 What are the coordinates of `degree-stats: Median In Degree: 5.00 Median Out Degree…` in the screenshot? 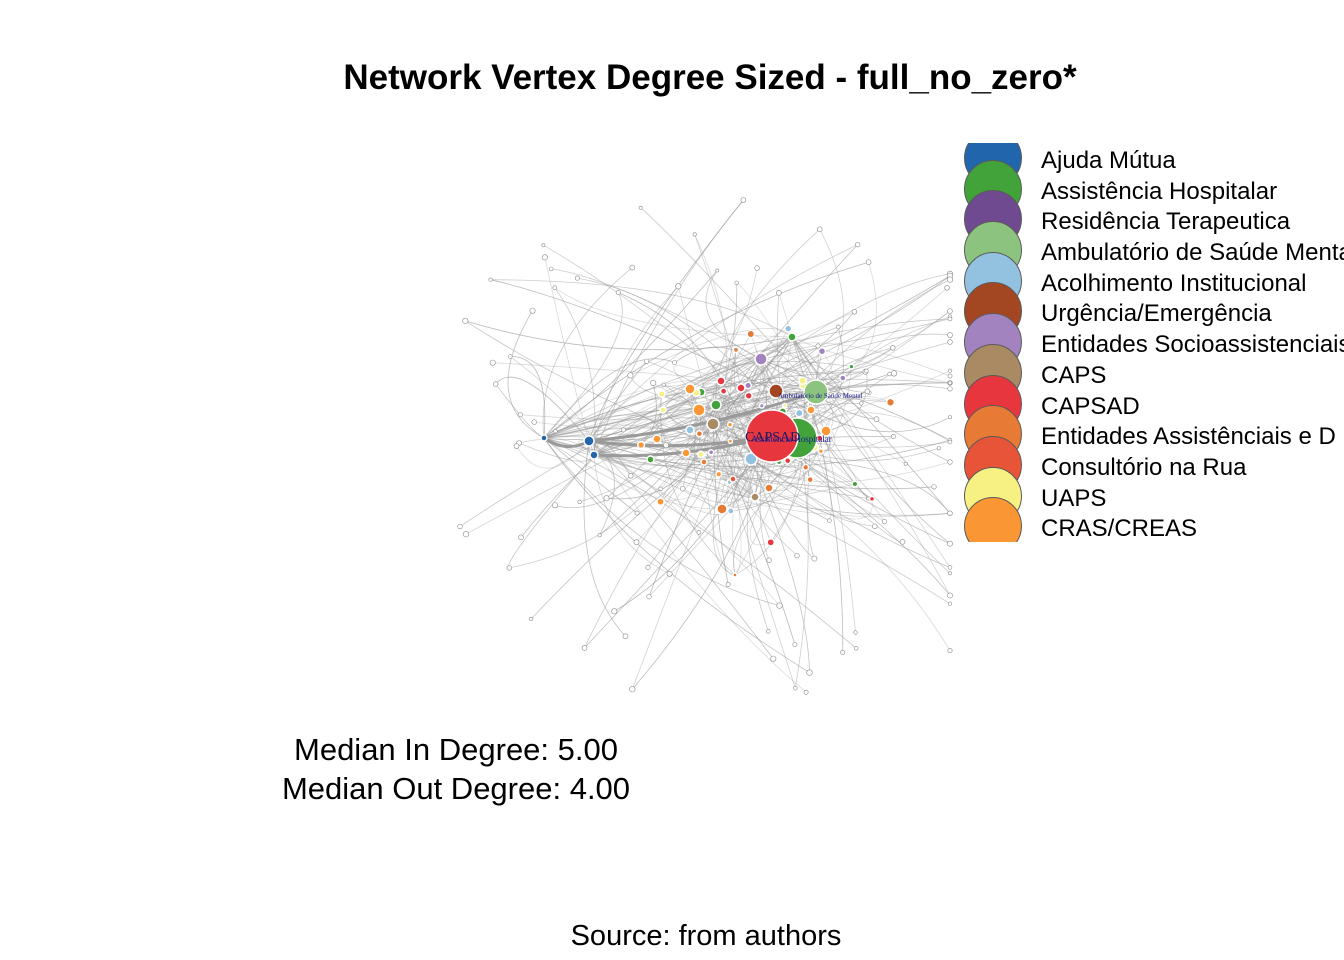 It's located at (456, 769).